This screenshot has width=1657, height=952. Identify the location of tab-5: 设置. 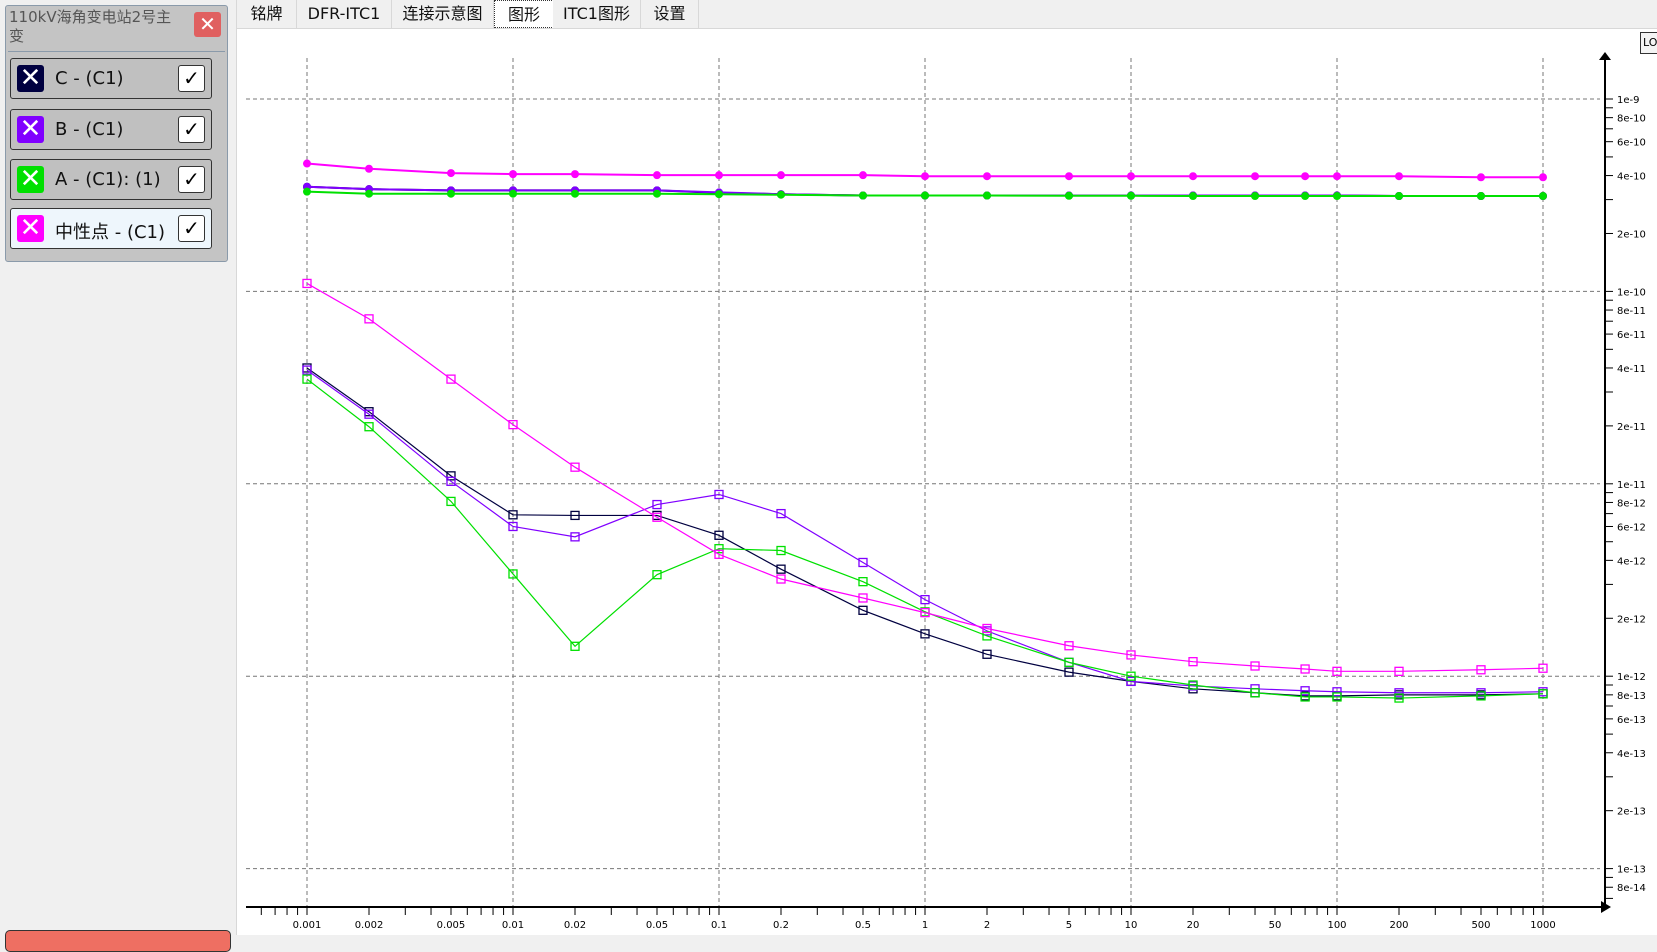
(670, 14).